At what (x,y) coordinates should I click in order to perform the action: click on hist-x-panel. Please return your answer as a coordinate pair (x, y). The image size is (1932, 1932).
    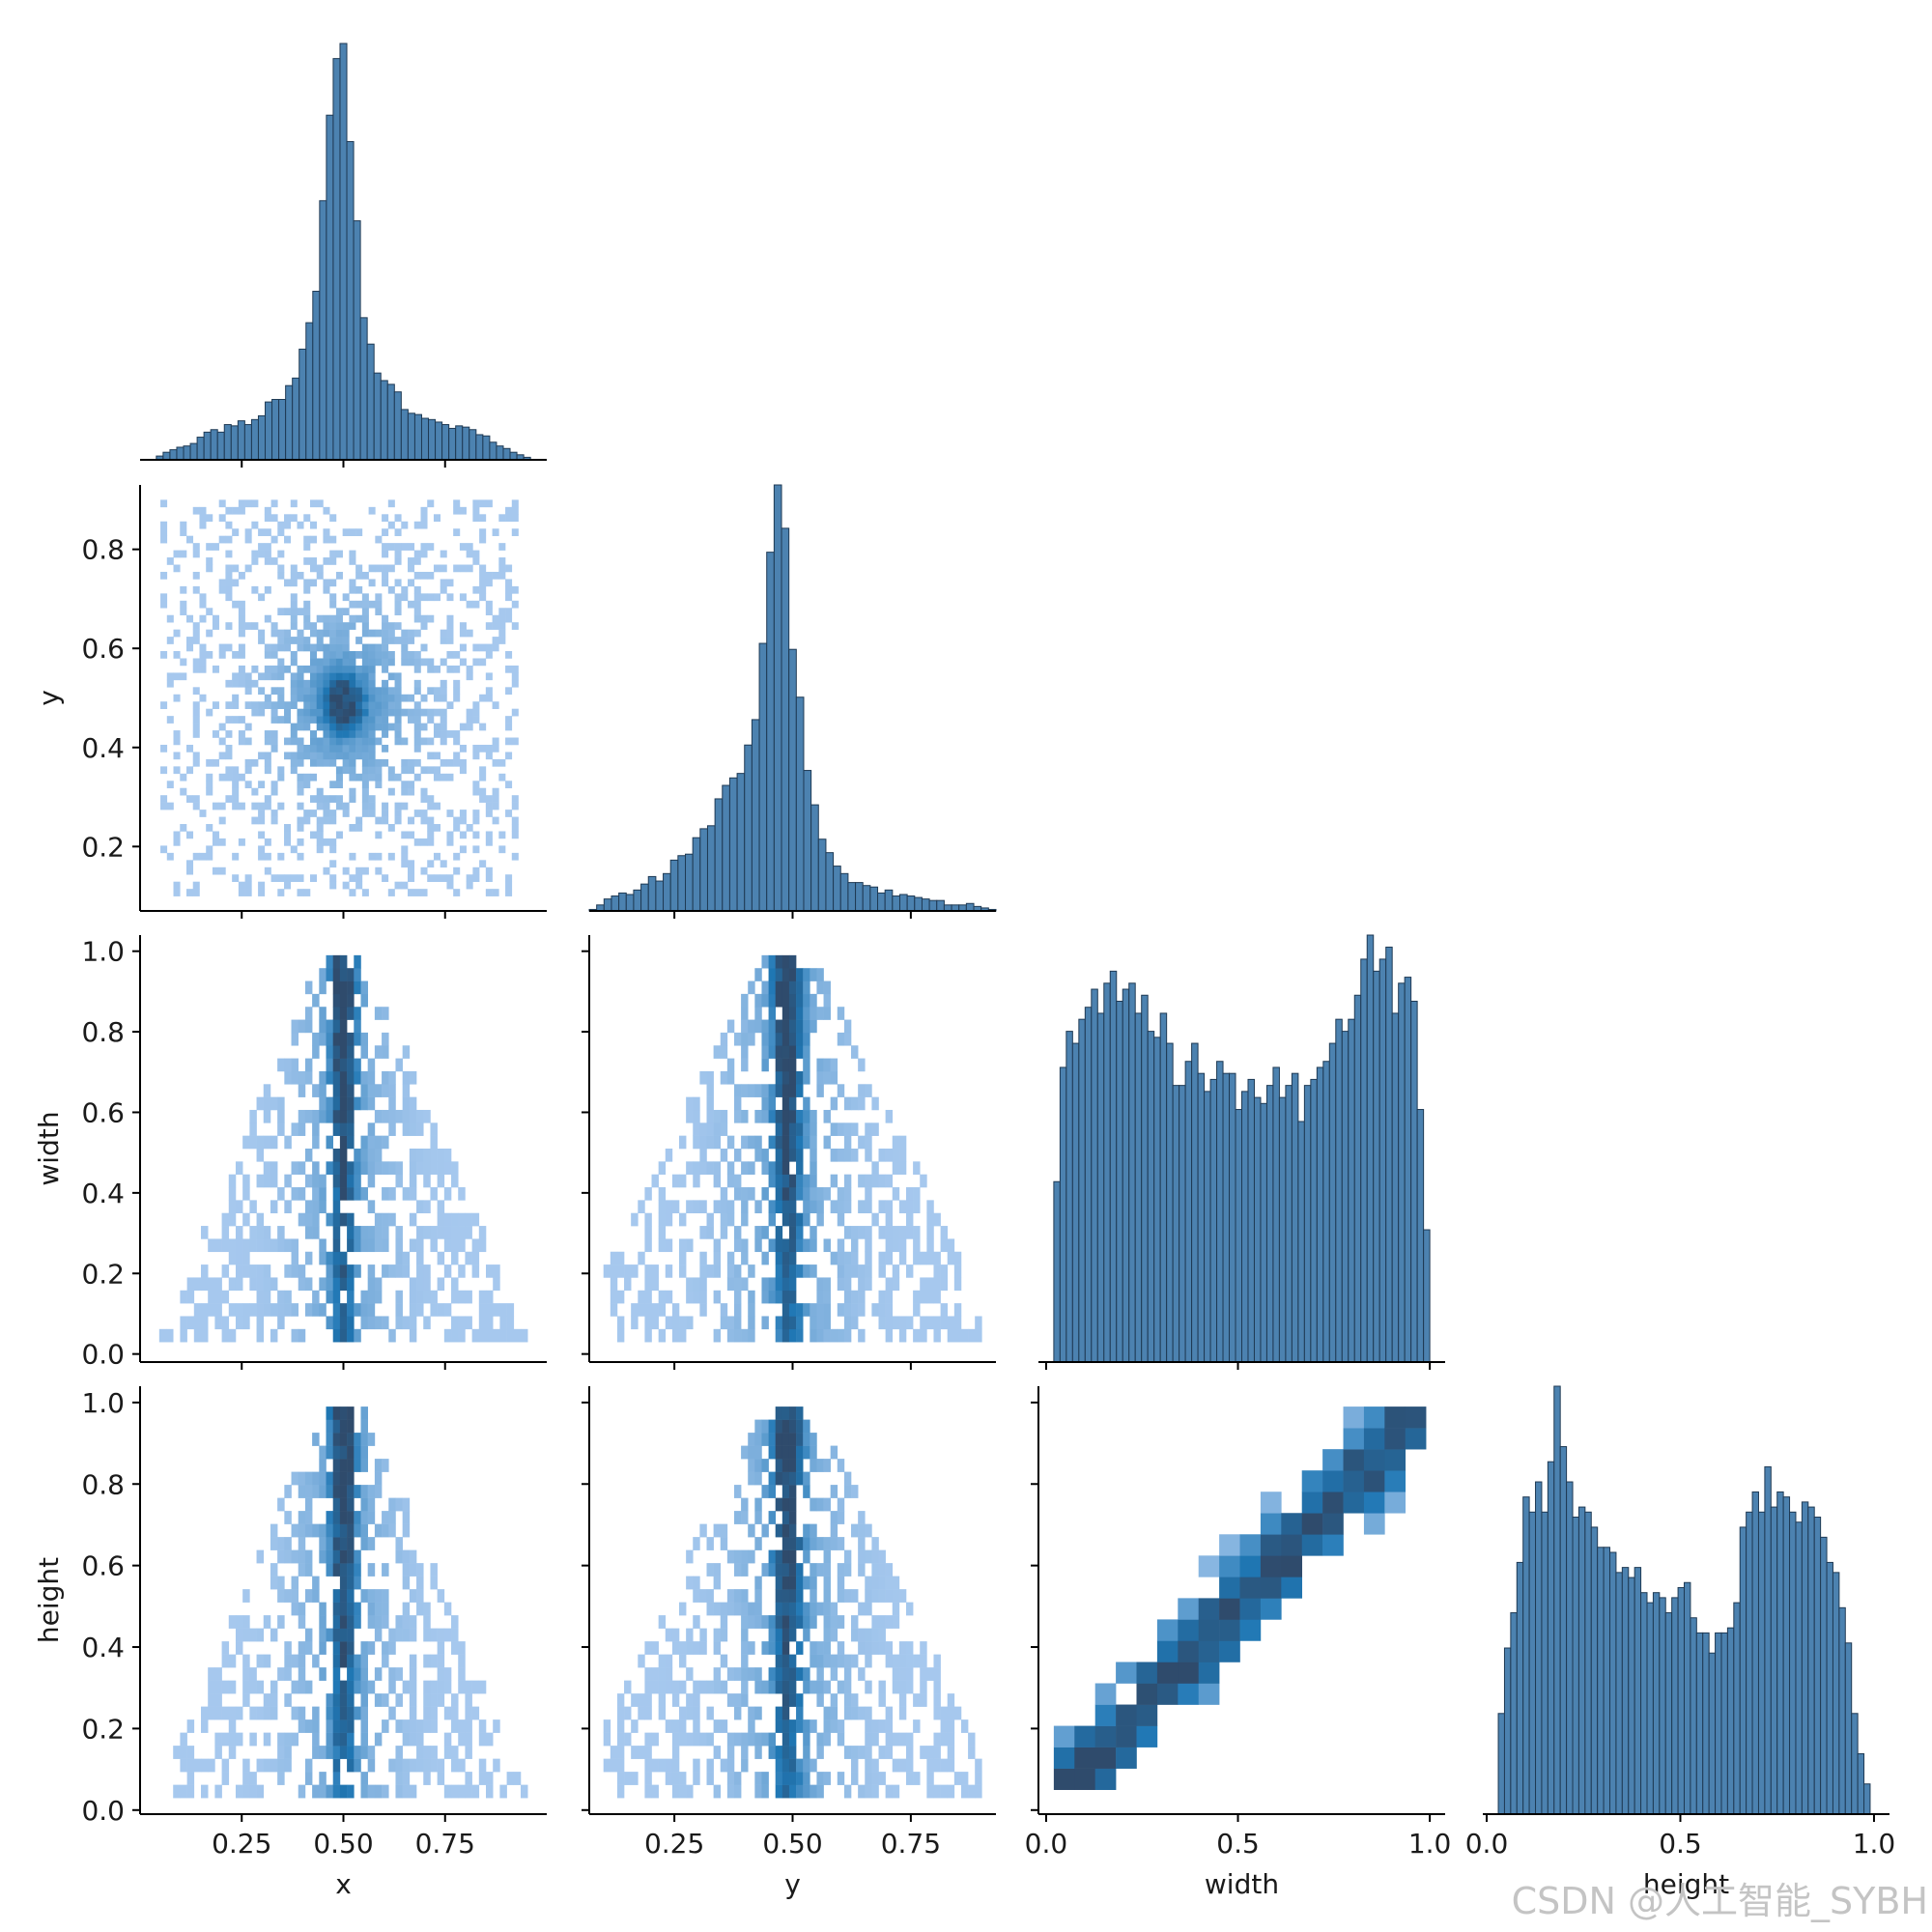
    Looking at the image, I should click on (343, 252).